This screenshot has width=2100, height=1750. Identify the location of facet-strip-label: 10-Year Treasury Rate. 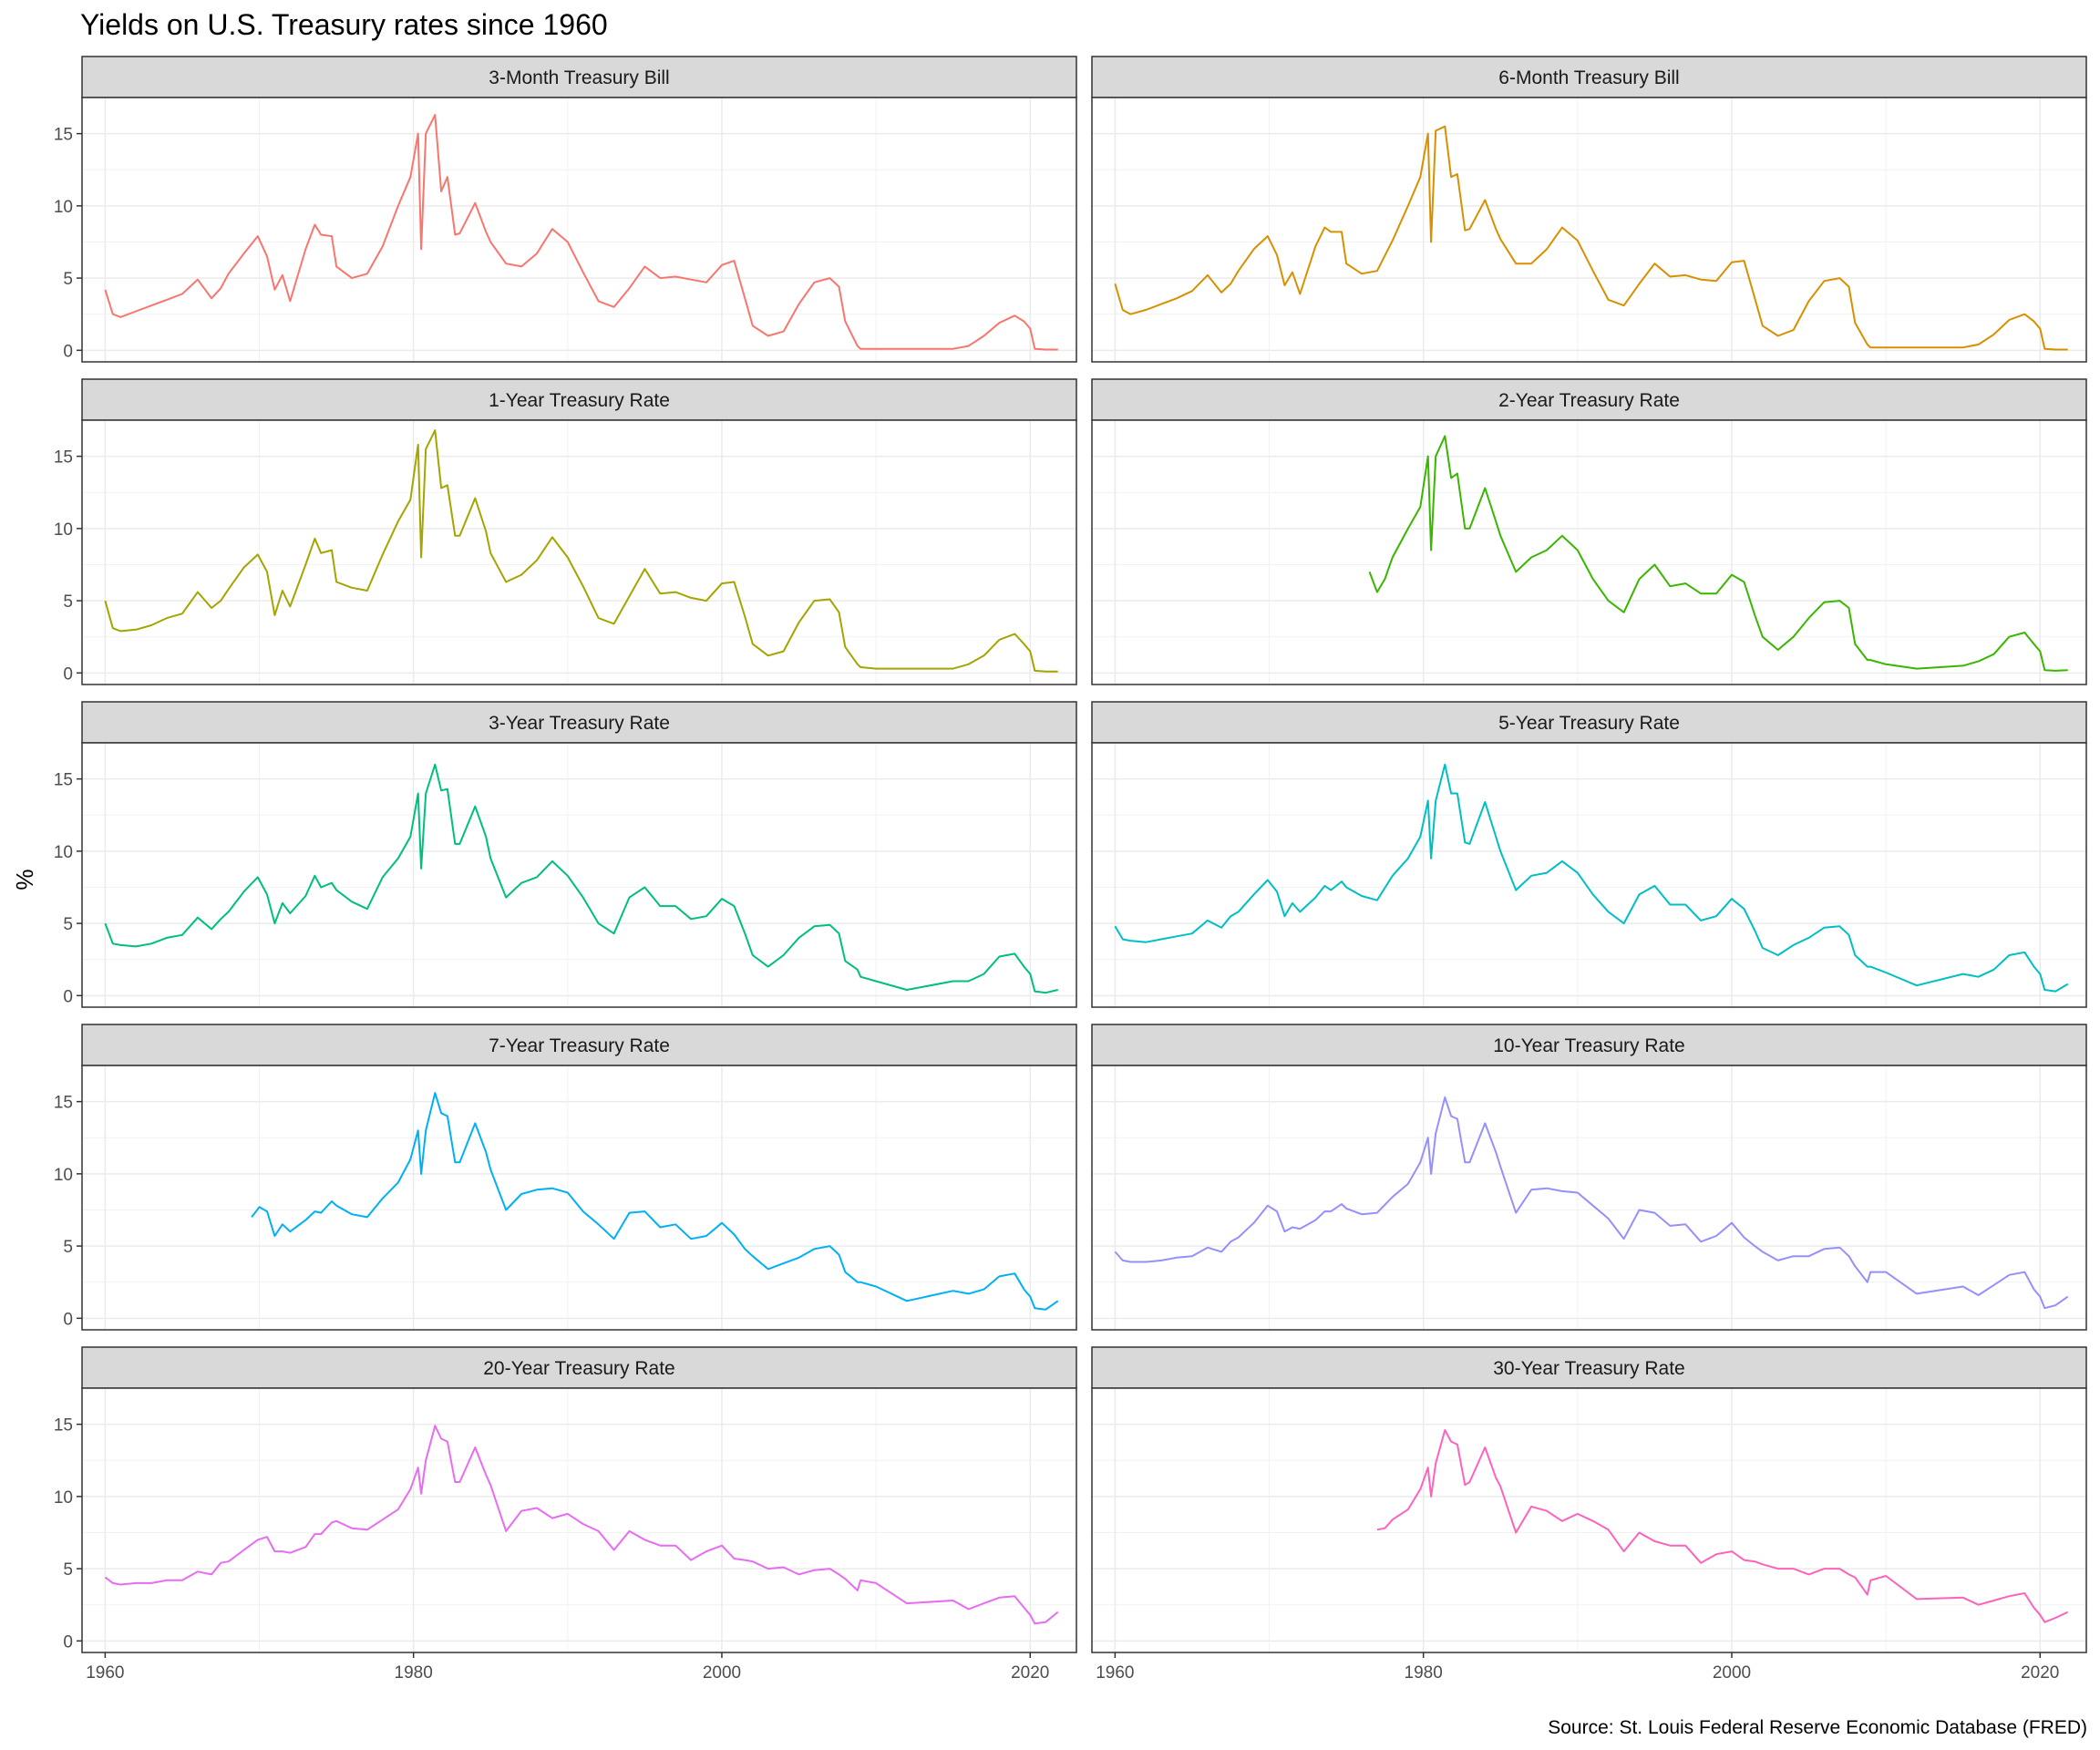
(1589, 1045).